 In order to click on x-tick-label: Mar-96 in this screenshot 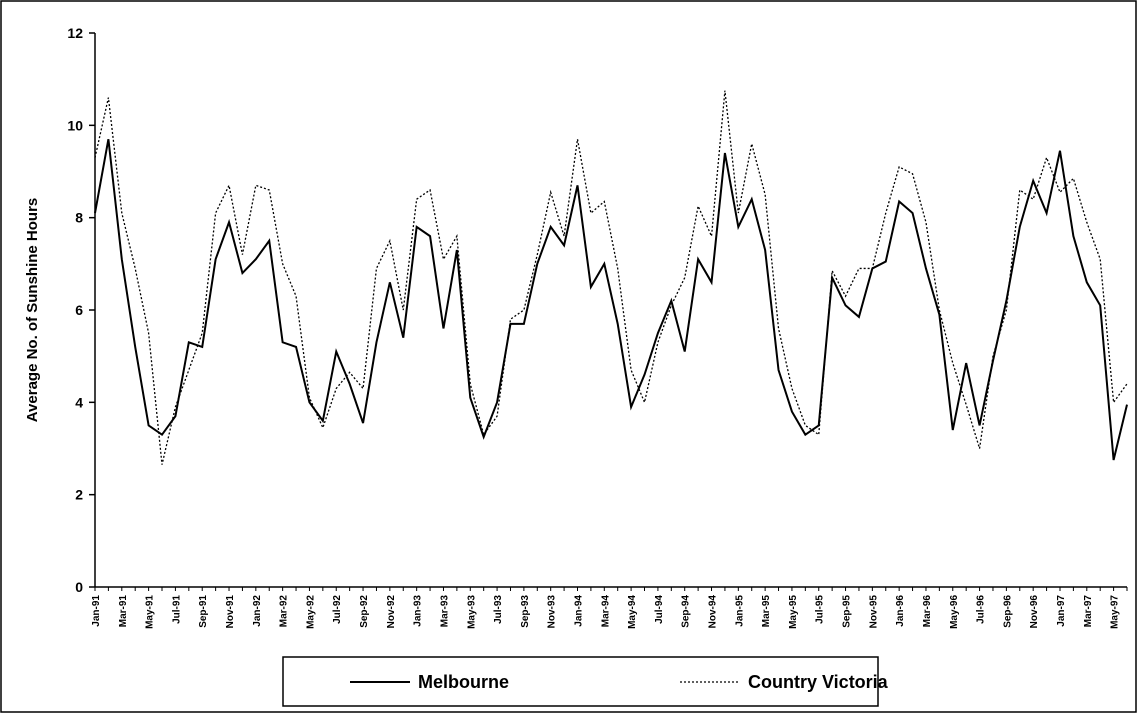, I will do `click(927, 611)`.